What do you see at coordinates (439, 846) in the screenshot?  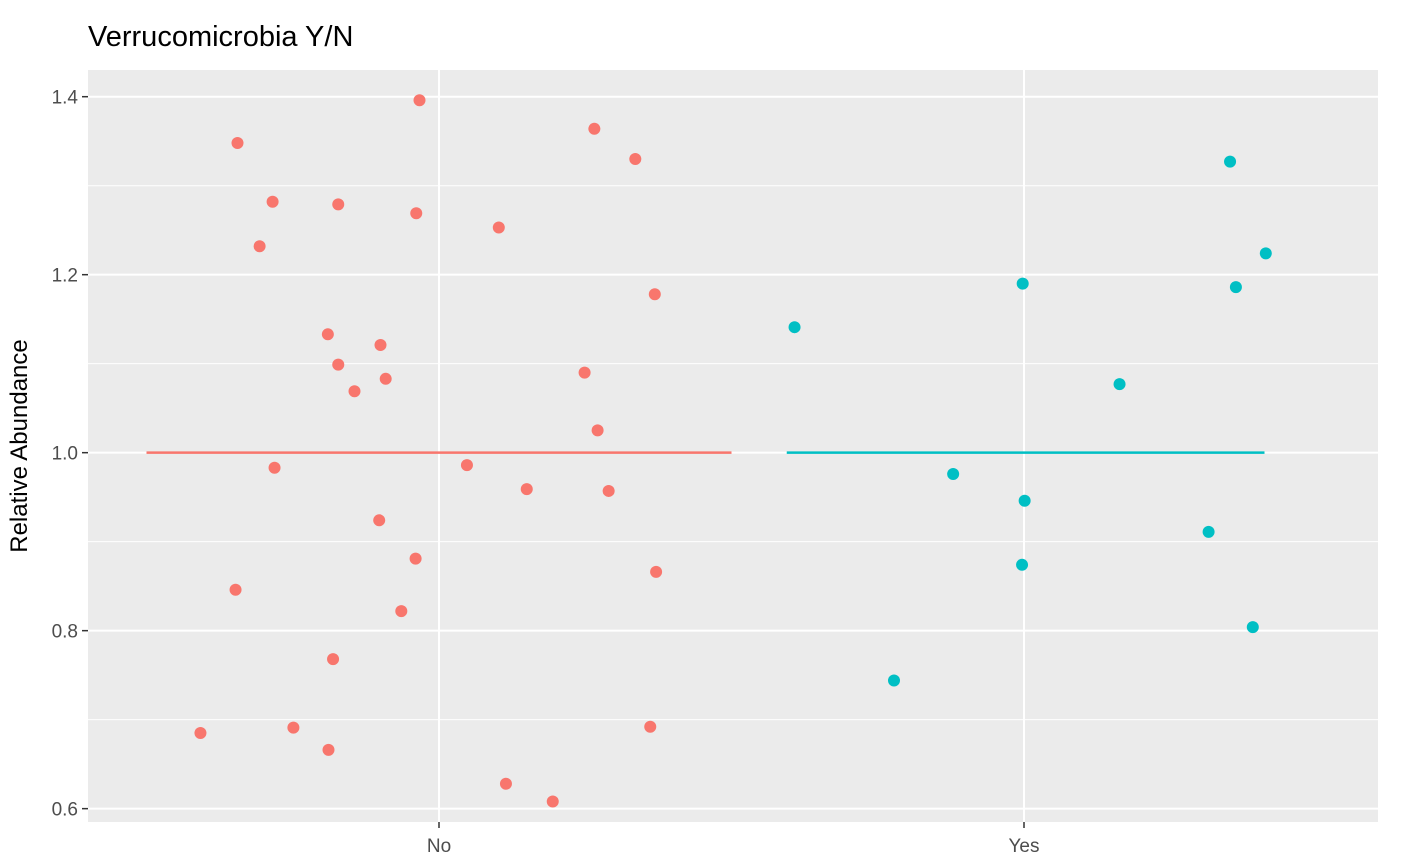 I see `x-tick-label-no: No` at bounding box center [439, 846].